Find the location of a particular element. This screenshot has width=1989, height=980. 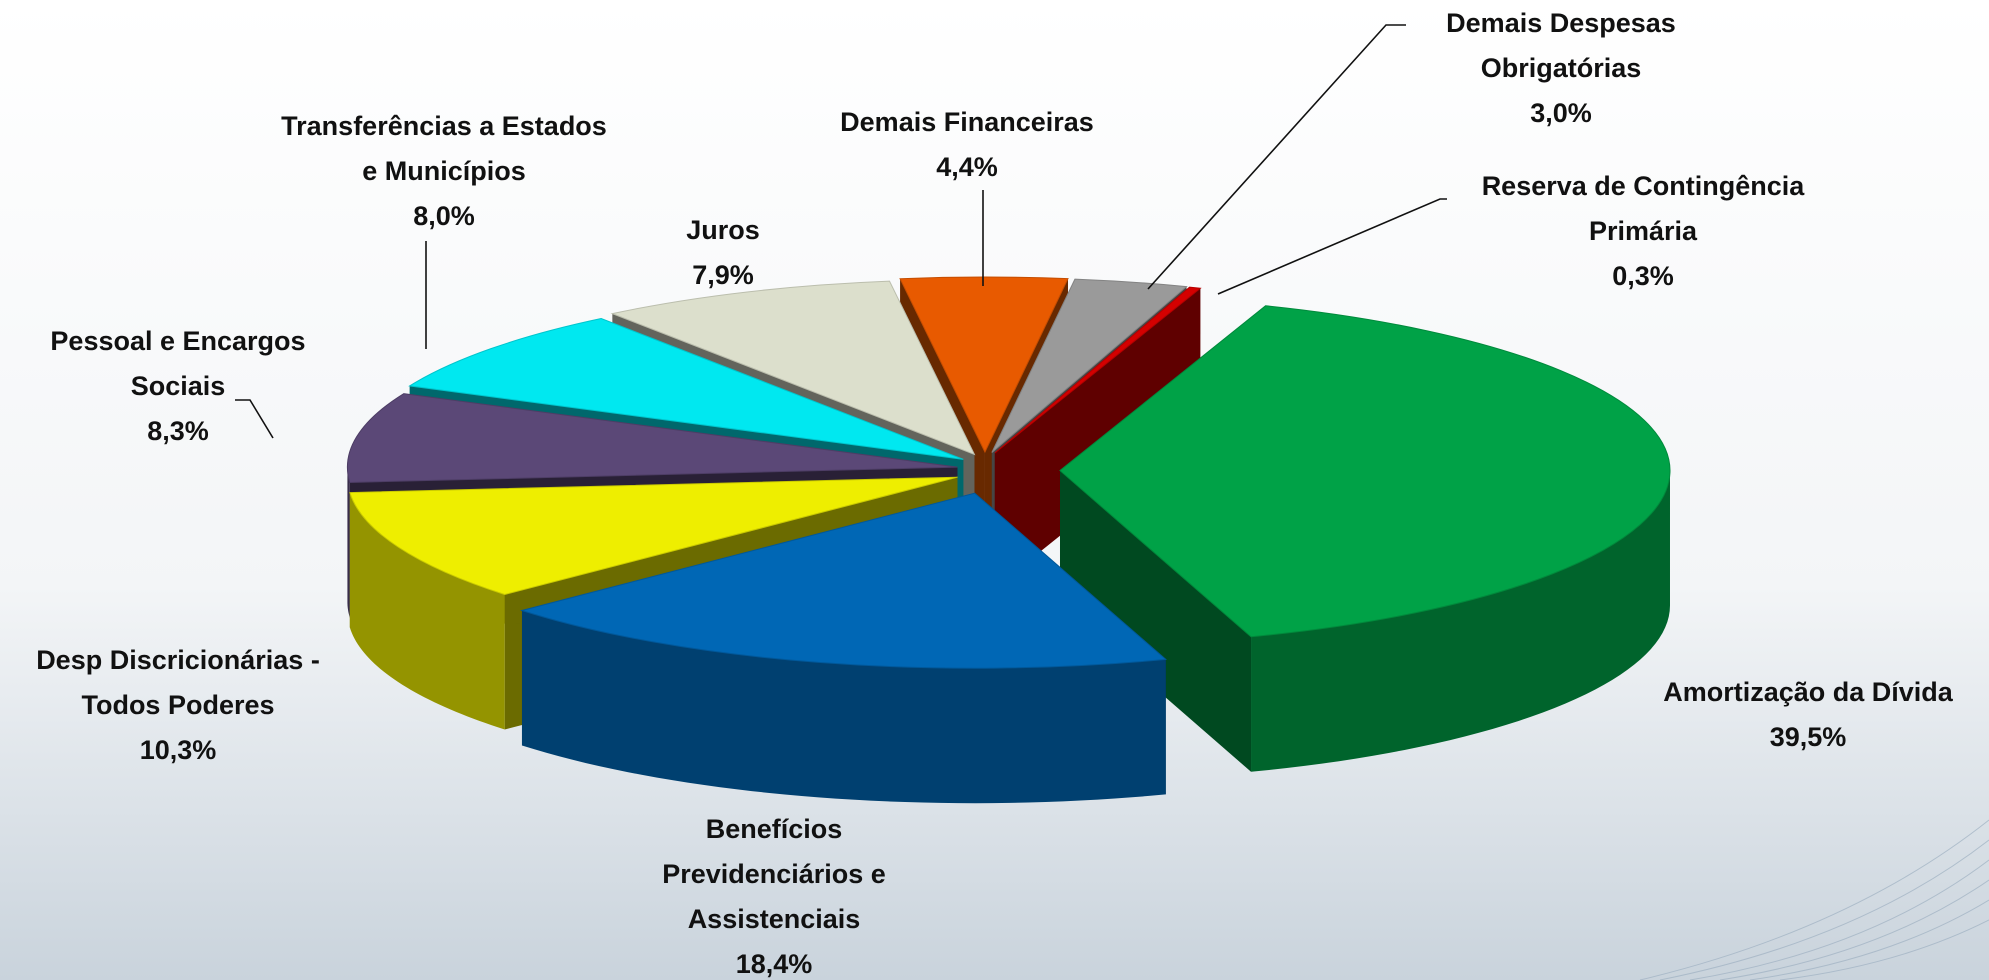

slice-label: Demais Financeiras is located at coordinates (967, 122).